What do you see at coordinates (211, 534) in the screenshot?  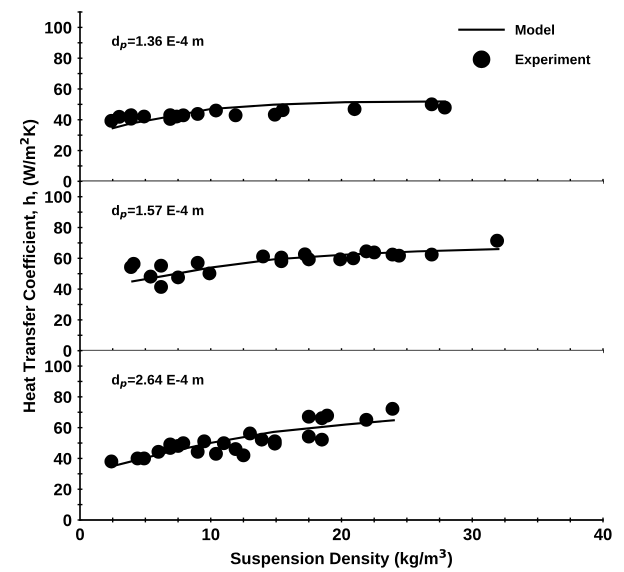 I see `x-tick-label: 10` at bounding box center [211, 534].